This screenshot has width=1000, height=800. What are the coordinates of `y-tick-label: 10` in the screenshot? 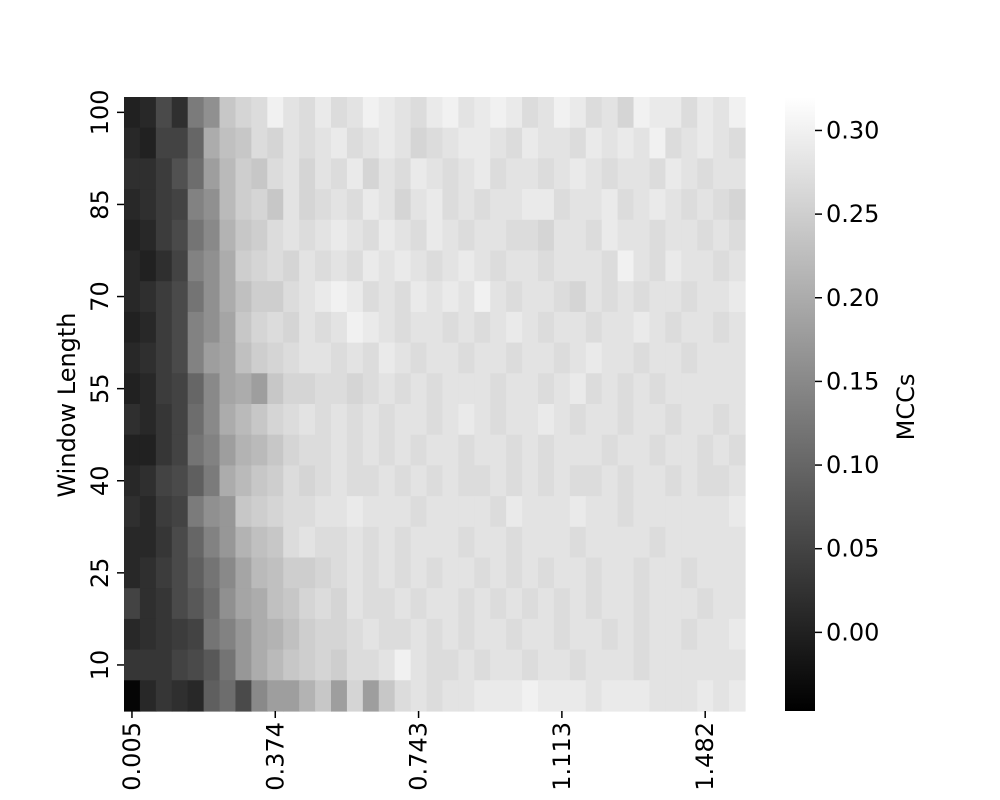 It's located at (100, 665).